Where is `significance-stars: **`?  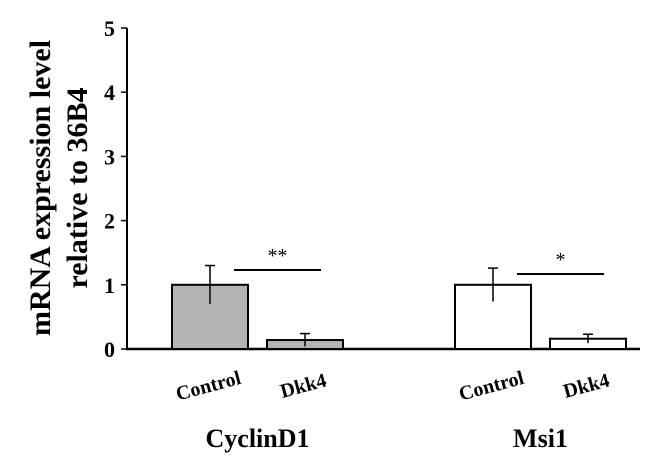
significance-stars: ** is located at coordinates (278, 256).